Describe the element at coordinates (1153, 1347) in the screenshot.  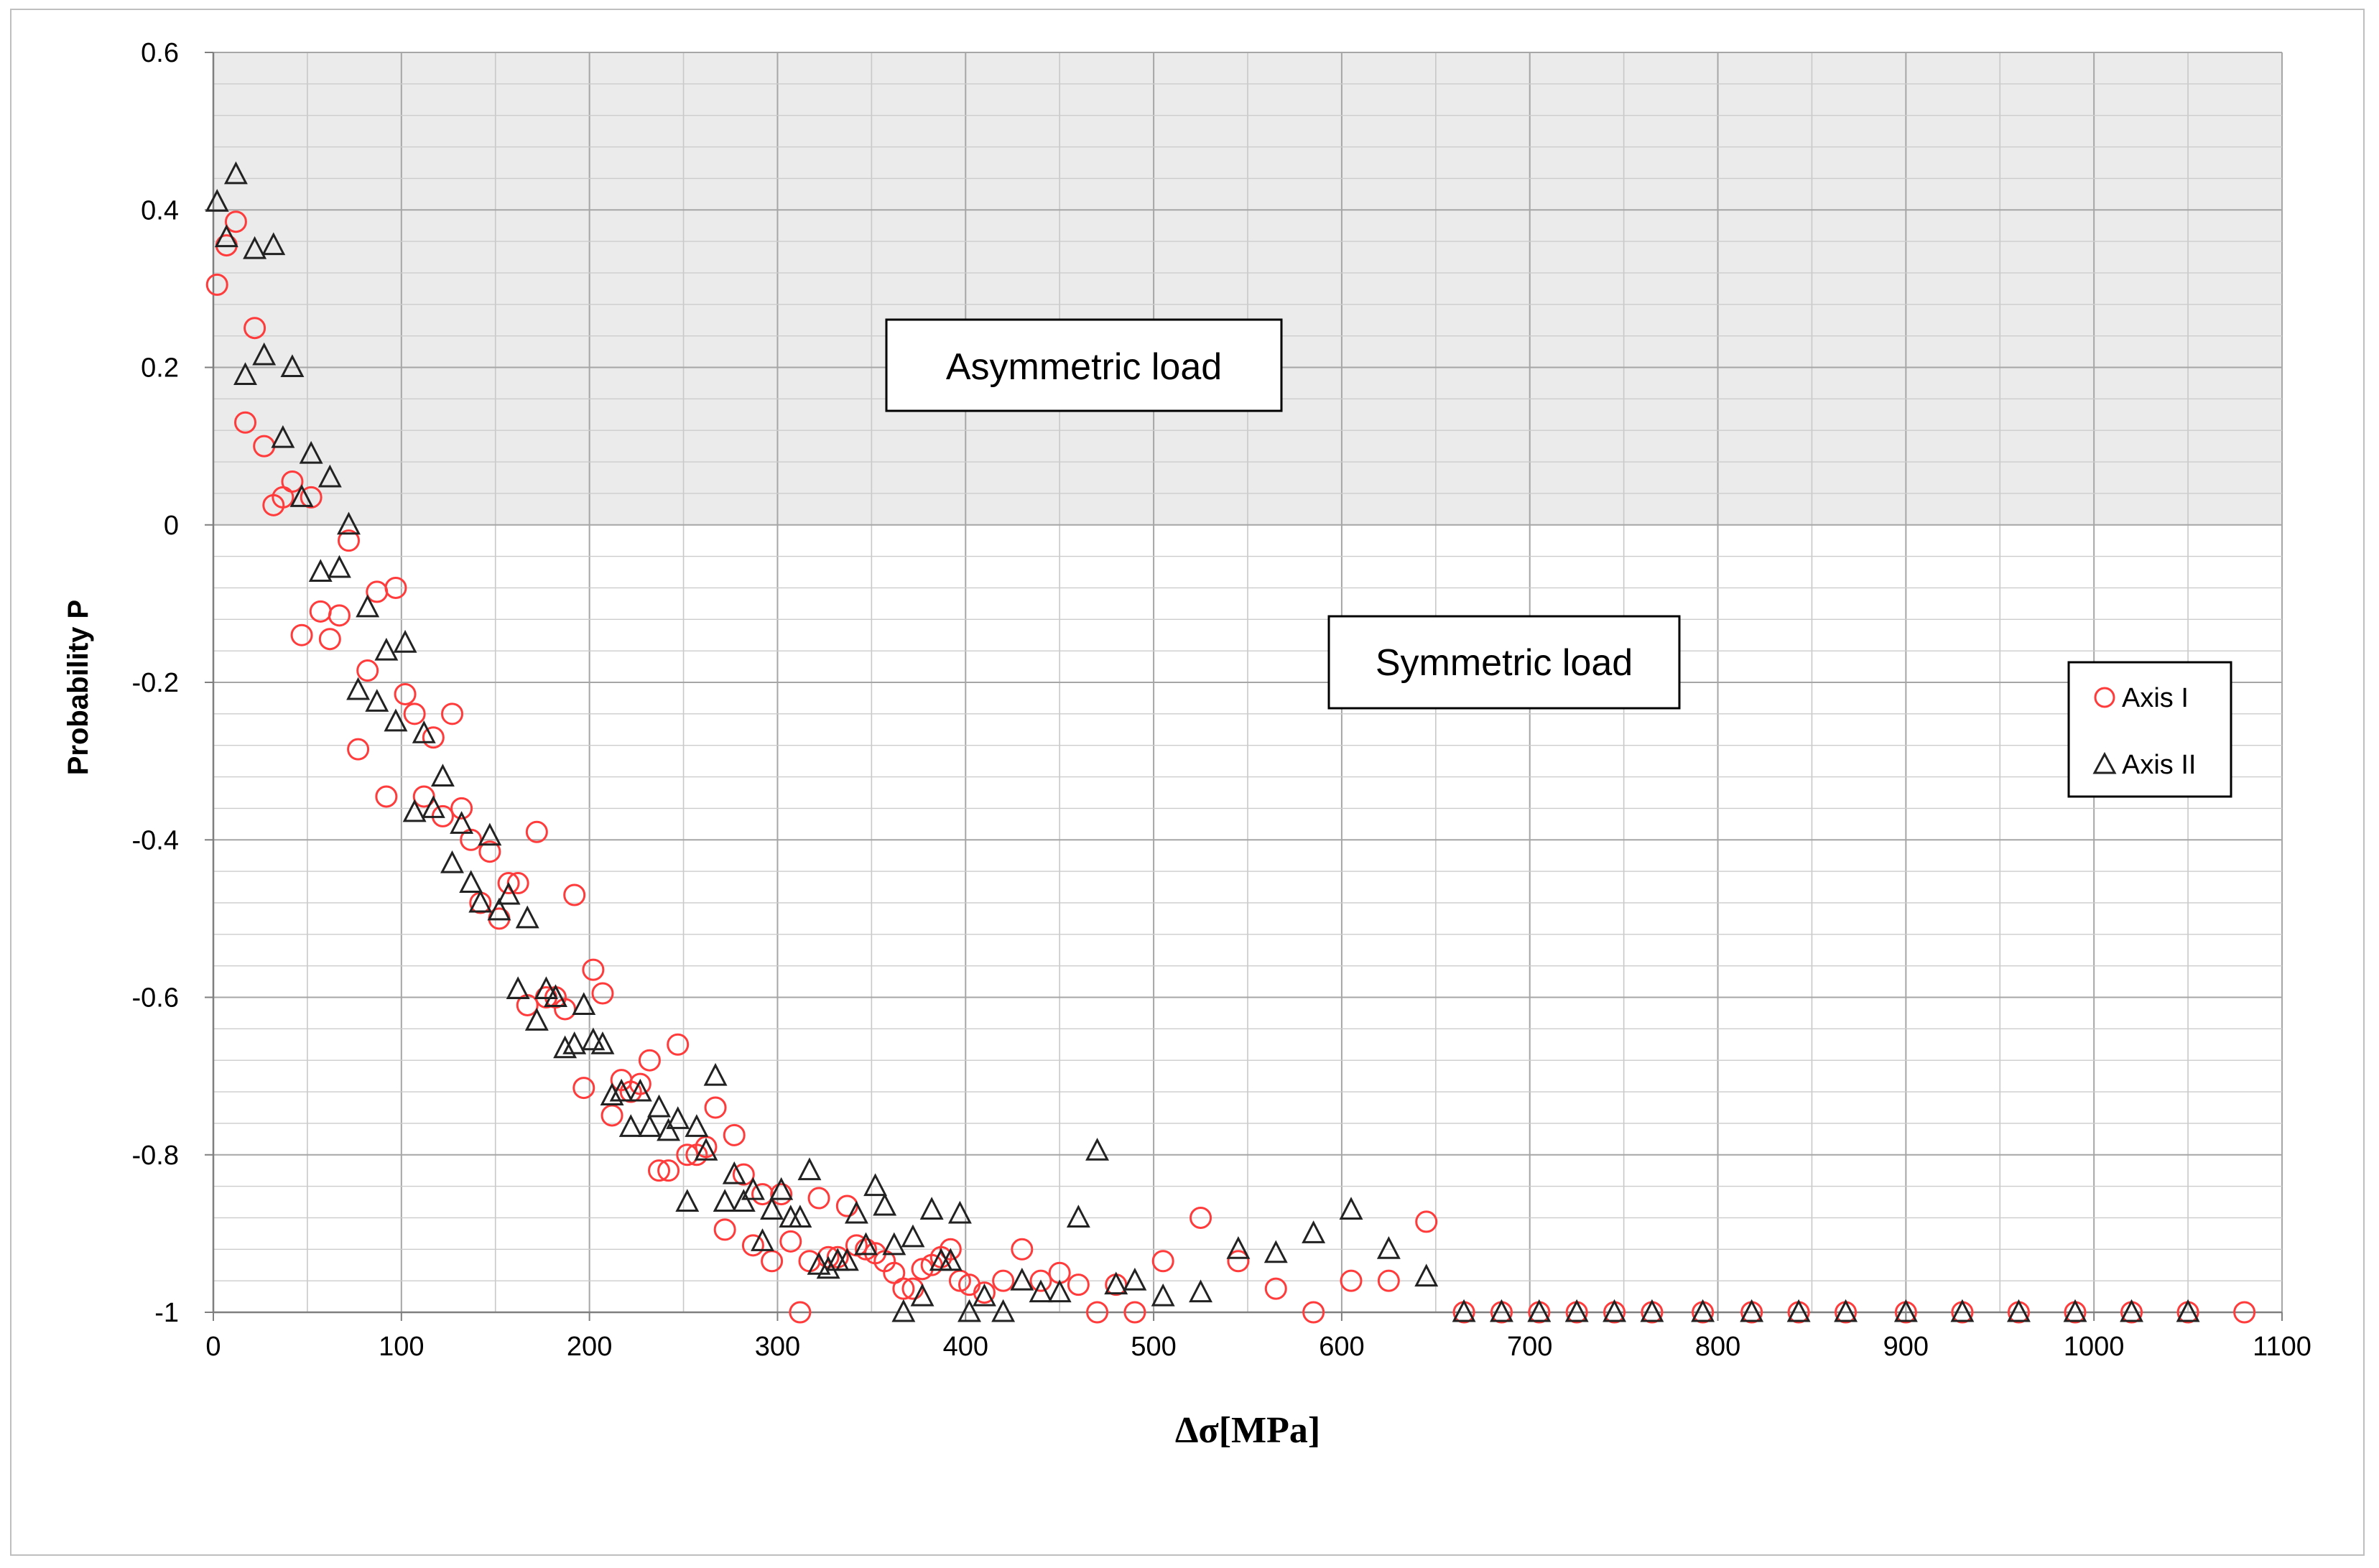
I see `x-tick-label: 500` at that location.